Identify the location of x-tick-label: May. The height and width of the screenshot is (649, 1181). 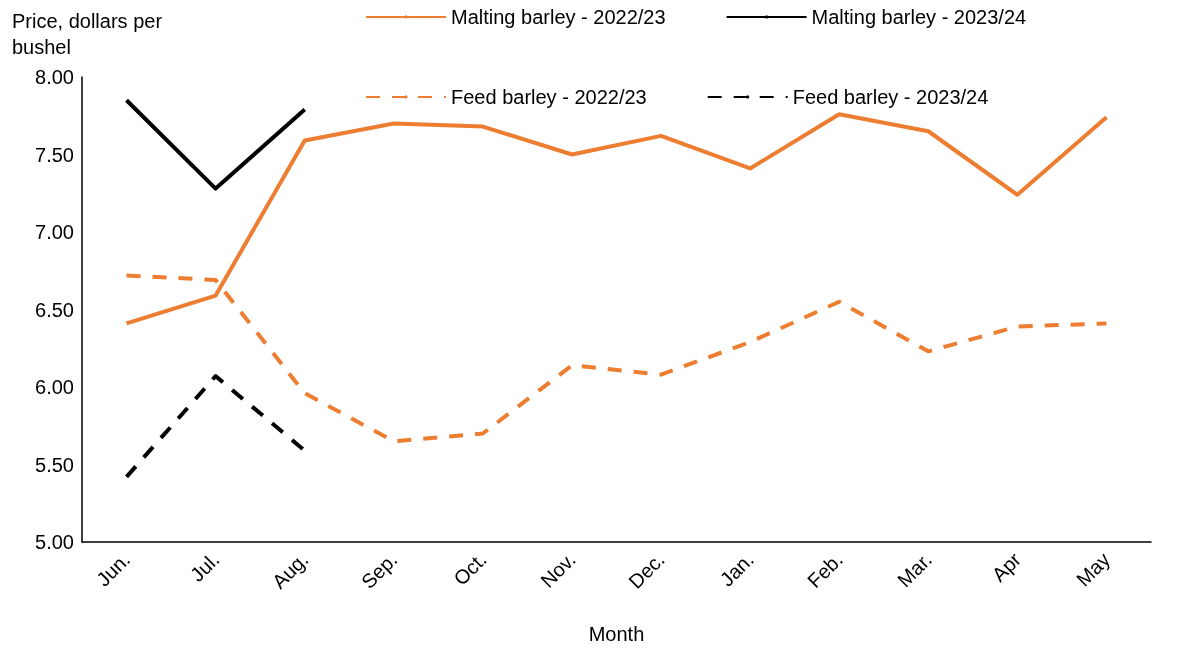
(1093, 569).